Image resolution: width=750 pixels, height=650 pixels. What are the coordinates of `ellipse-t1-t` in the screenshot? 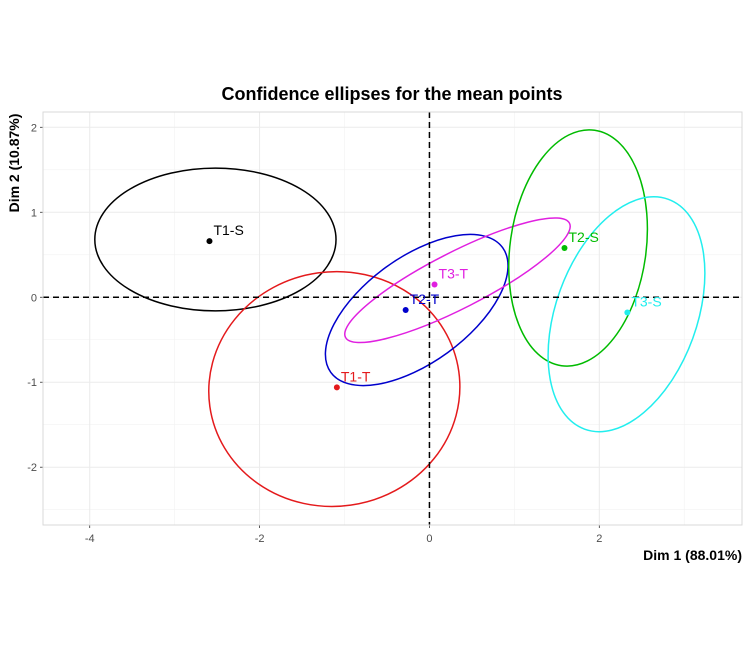 It's located at (334, 389).